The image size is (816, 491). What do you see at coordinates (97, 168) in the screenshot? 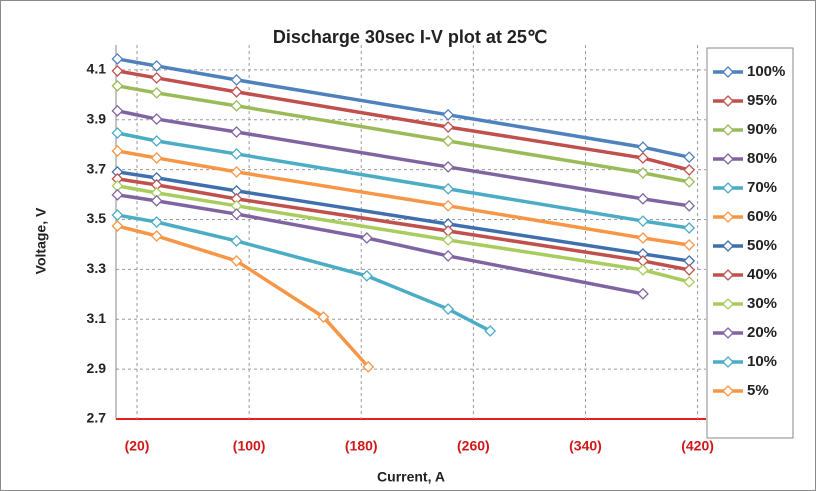
I see `y-tick-label: 3.7` at bounding box center [97, 168].